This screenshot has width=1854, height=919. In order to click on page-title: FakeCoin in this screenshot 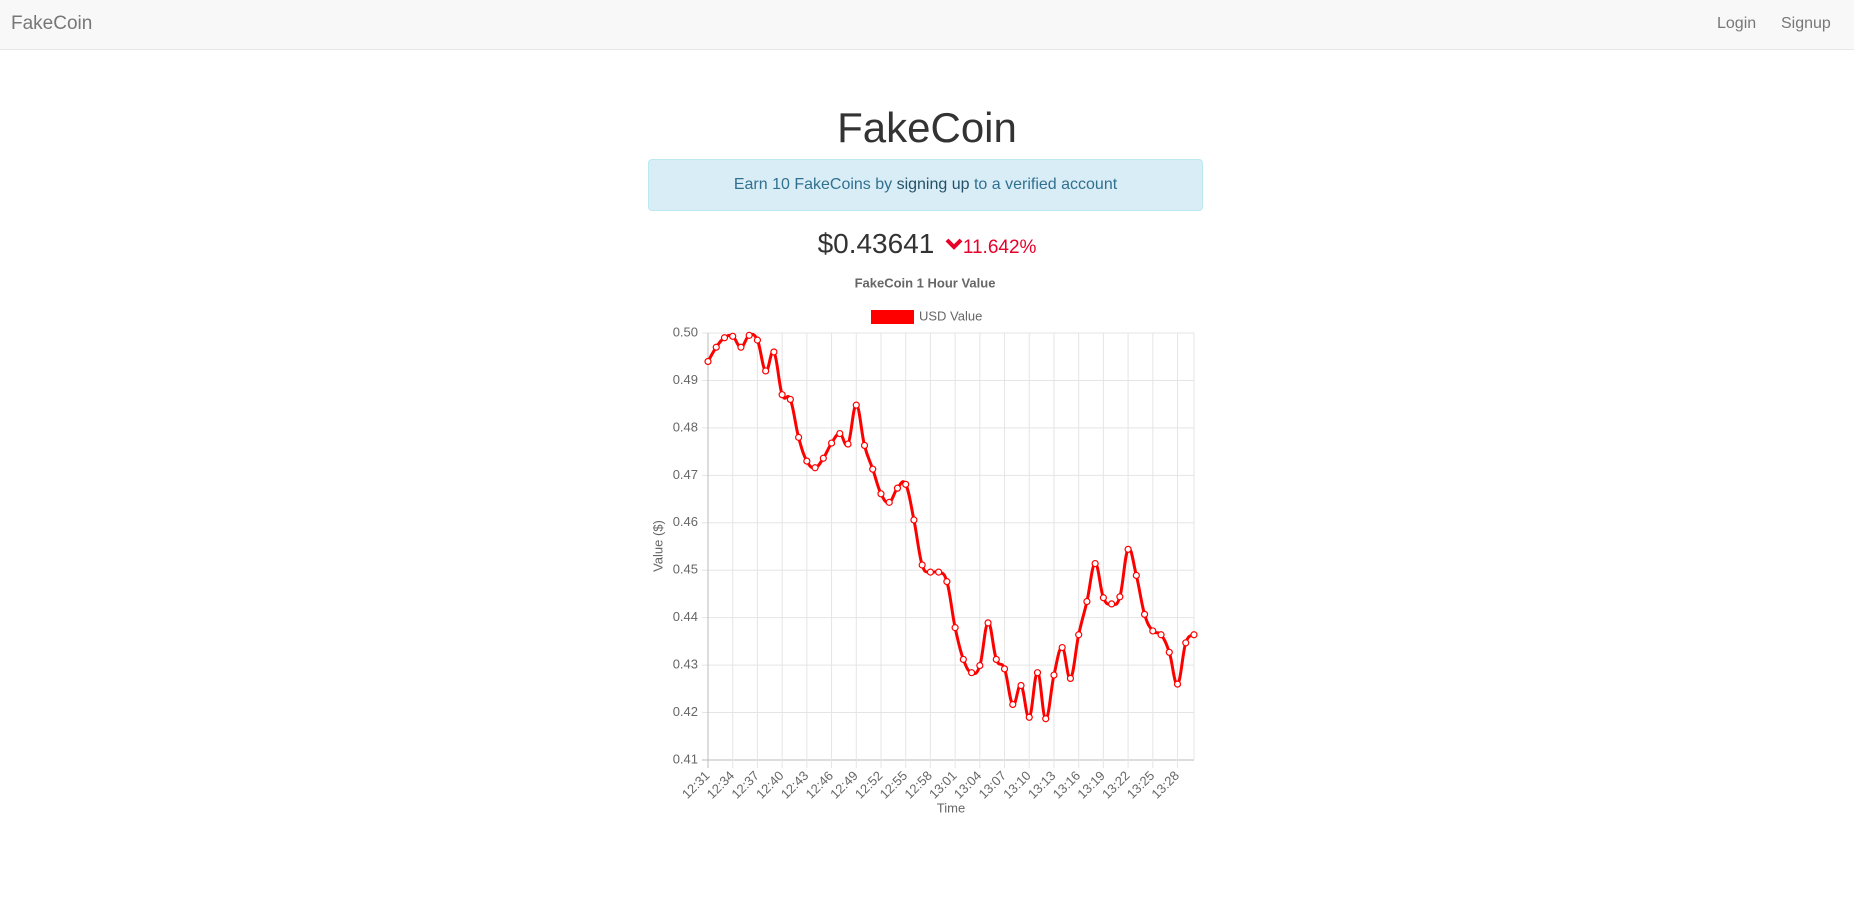, I will do `click(927, 127)`.